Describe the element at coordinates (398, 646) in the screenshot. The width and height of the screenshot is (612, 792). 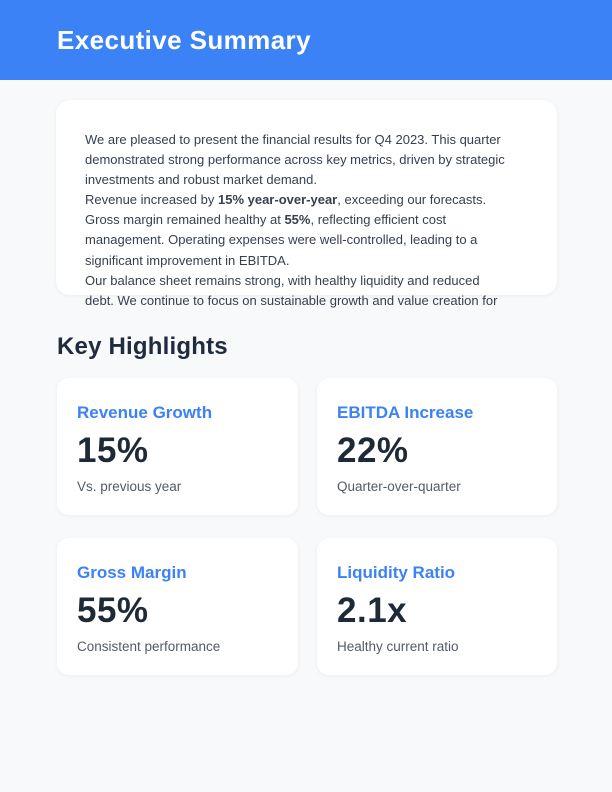
I see `metric-subtitle: Healthy current ratio` at that location.